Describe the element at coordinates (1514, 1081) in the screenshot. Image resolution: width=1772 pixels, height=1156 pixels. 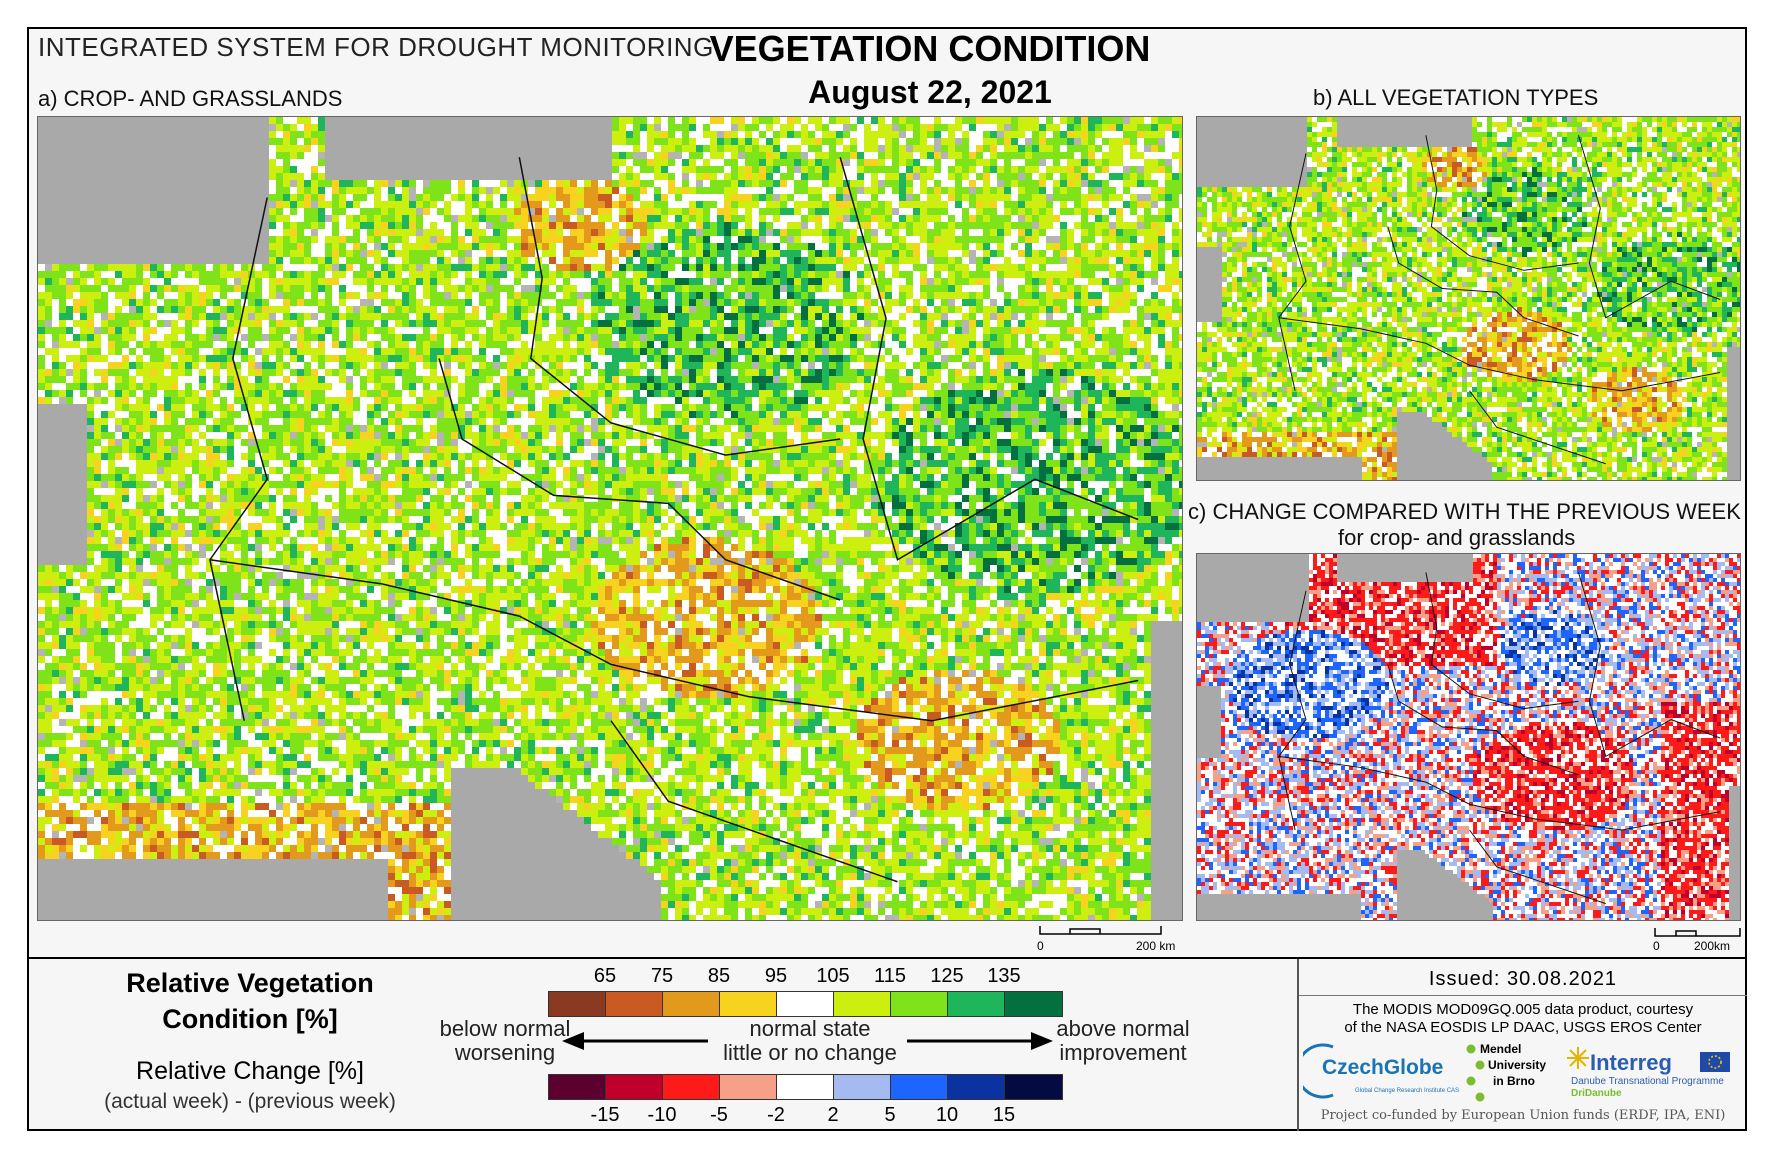
I see `mendel-logo-text-3: in Brno` at that location.